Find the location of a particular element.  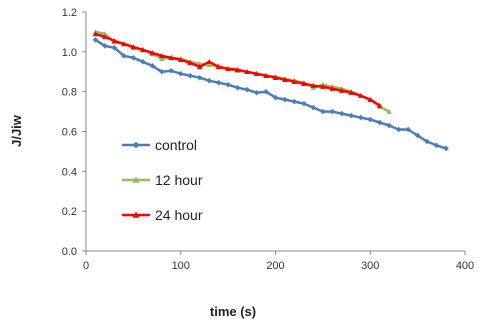

legend-item-12-hour: 12 hour is located at coordinates (162, 180).